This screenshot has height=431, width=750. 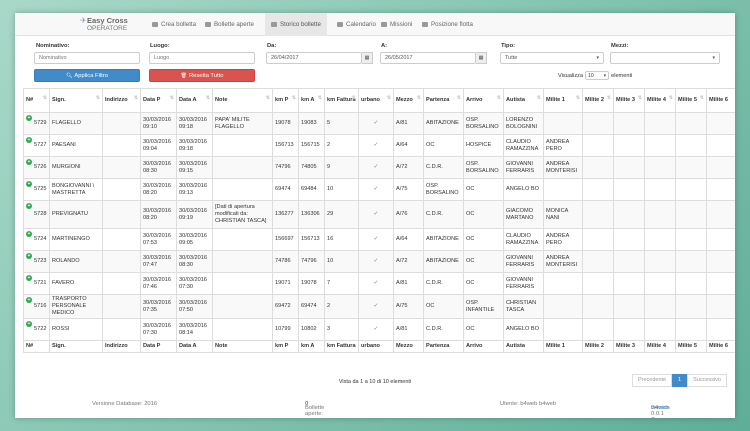 I want to click on table-cell: 7, so click(x=341, y=283).